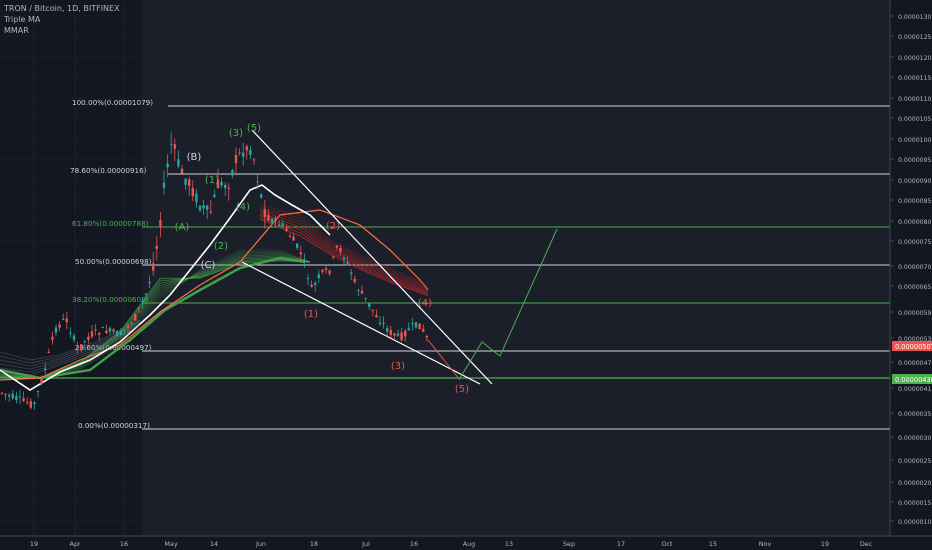 The image size is (932, 550). Describe the element at coordinates (569, 544) in the screenshot. I see `time-tick-label: Sep` at that location.